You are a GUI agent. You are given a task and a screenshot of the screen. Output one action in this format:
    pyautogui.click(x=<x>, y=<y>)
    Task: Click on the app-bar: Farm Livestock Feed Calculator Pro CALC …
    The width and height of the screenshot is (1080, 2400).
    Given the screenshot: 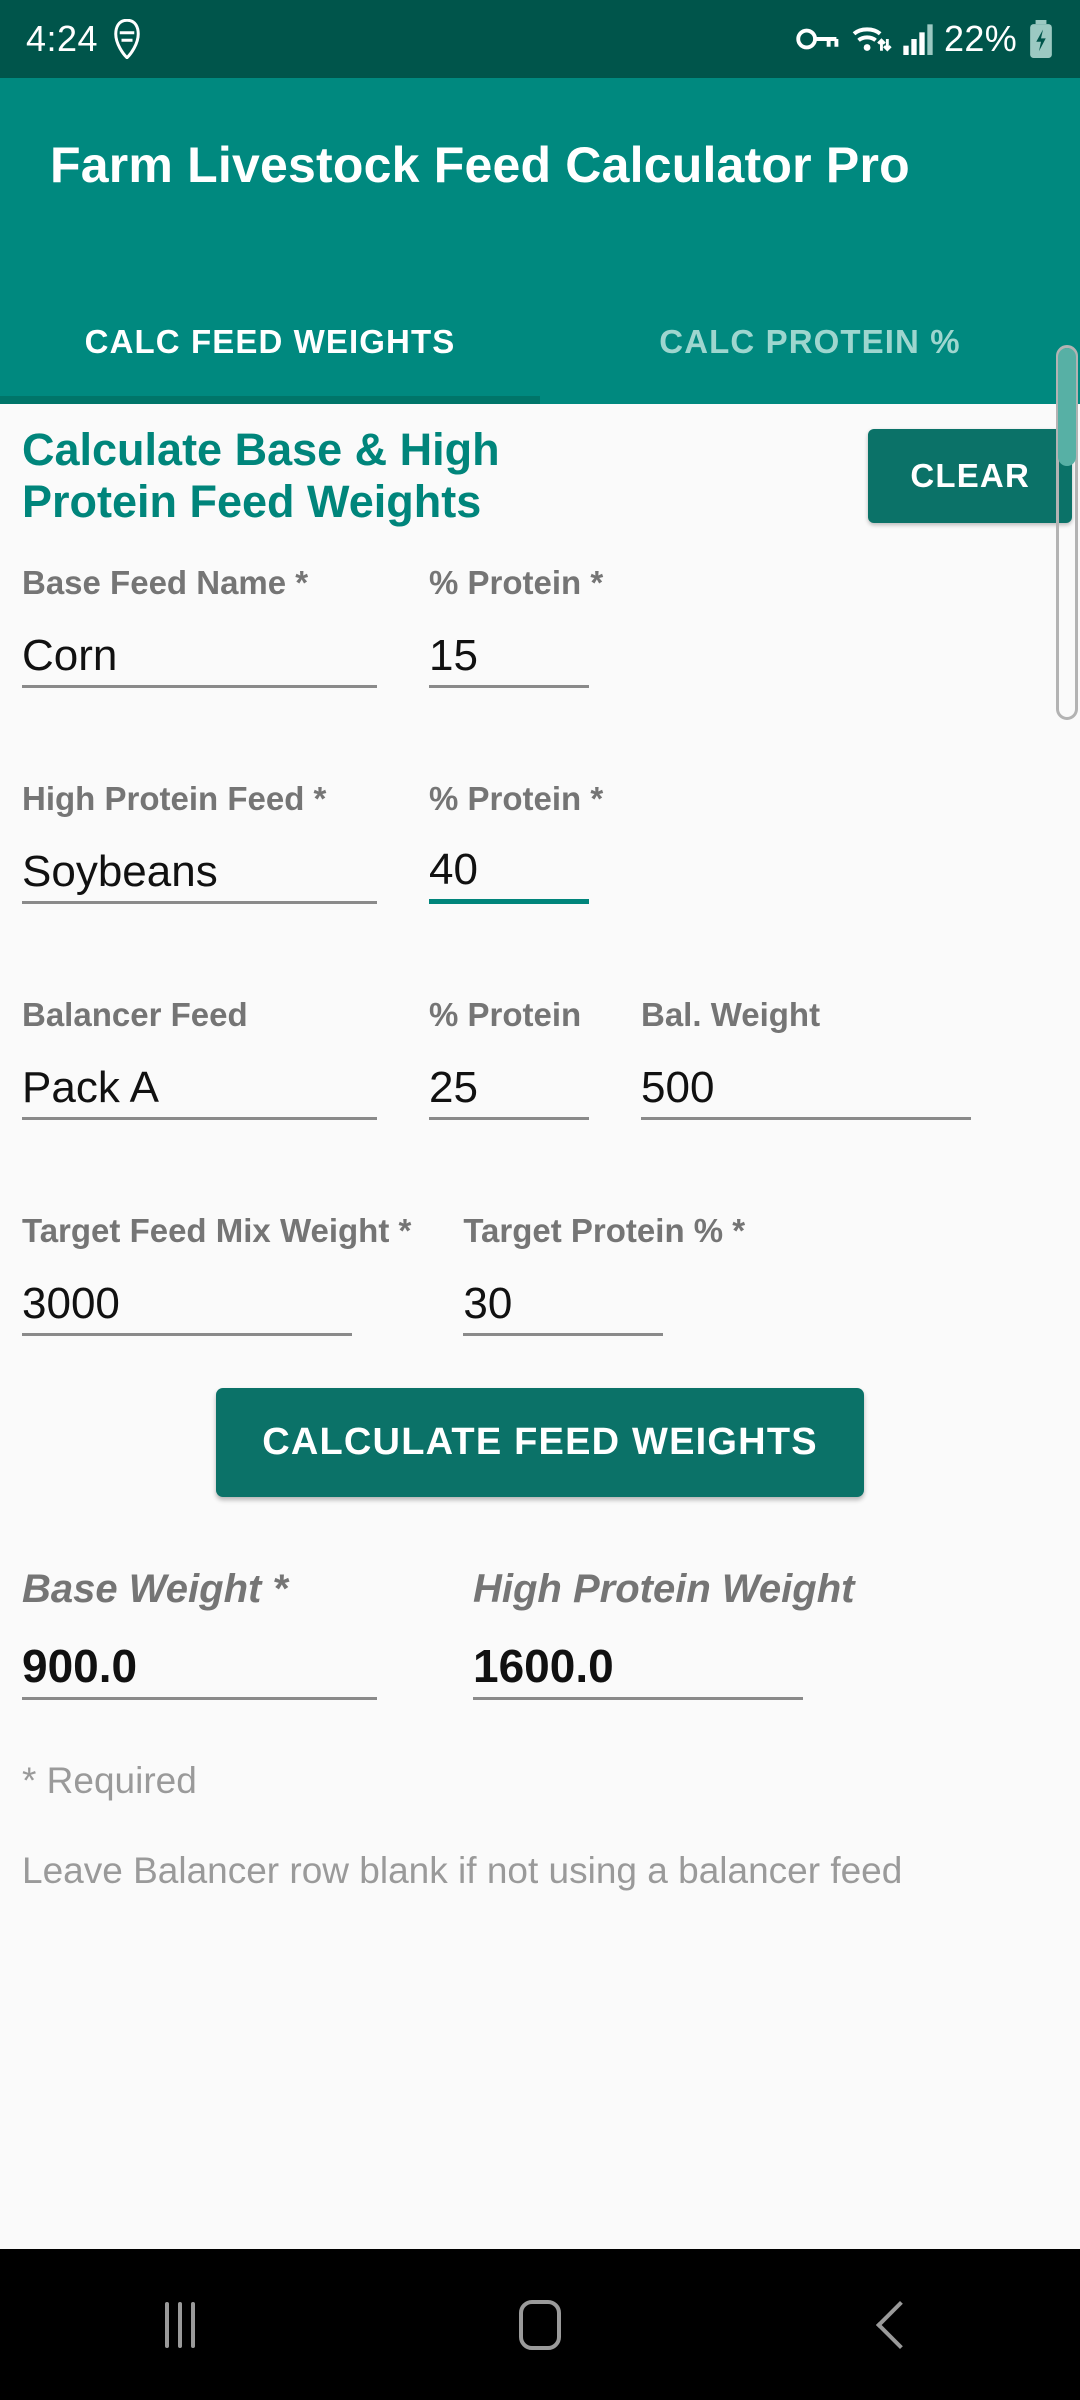 What is the action you would take?
    pyautogui.click(x=540, y=241)
    